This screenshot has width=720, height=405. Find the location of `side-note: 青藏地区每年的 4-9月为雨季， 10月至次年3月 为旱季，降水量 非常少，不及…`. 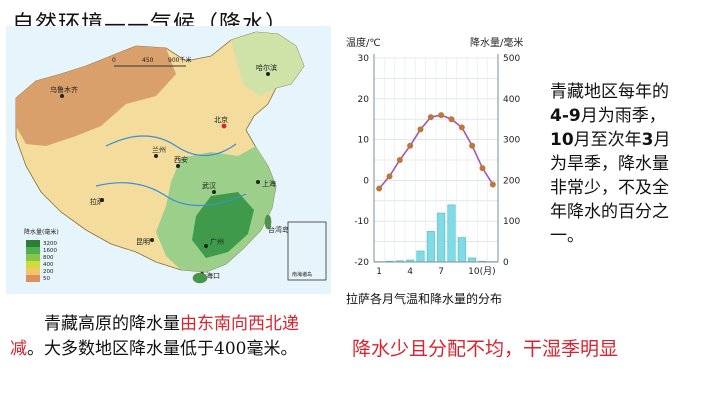

side-note: 青藏地区每年的 4-9月为雨季， 10月至次年3月 为旱季，降水量 非常少，不及… is located at coordinates (625, 164).